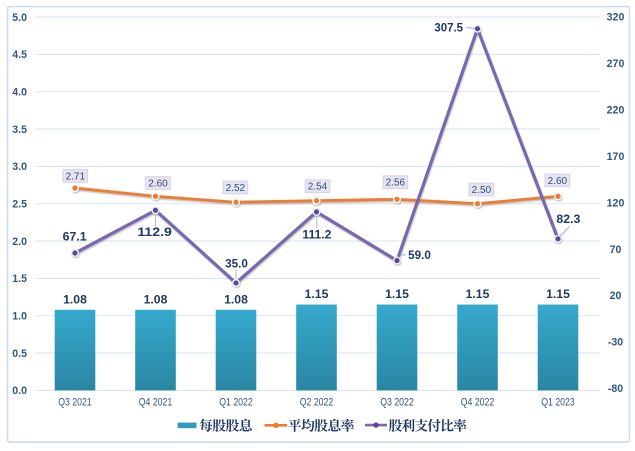  Describe the element at coordinates (19, 130) in the screenshot. I see `svg-text: 3.5` at that location.